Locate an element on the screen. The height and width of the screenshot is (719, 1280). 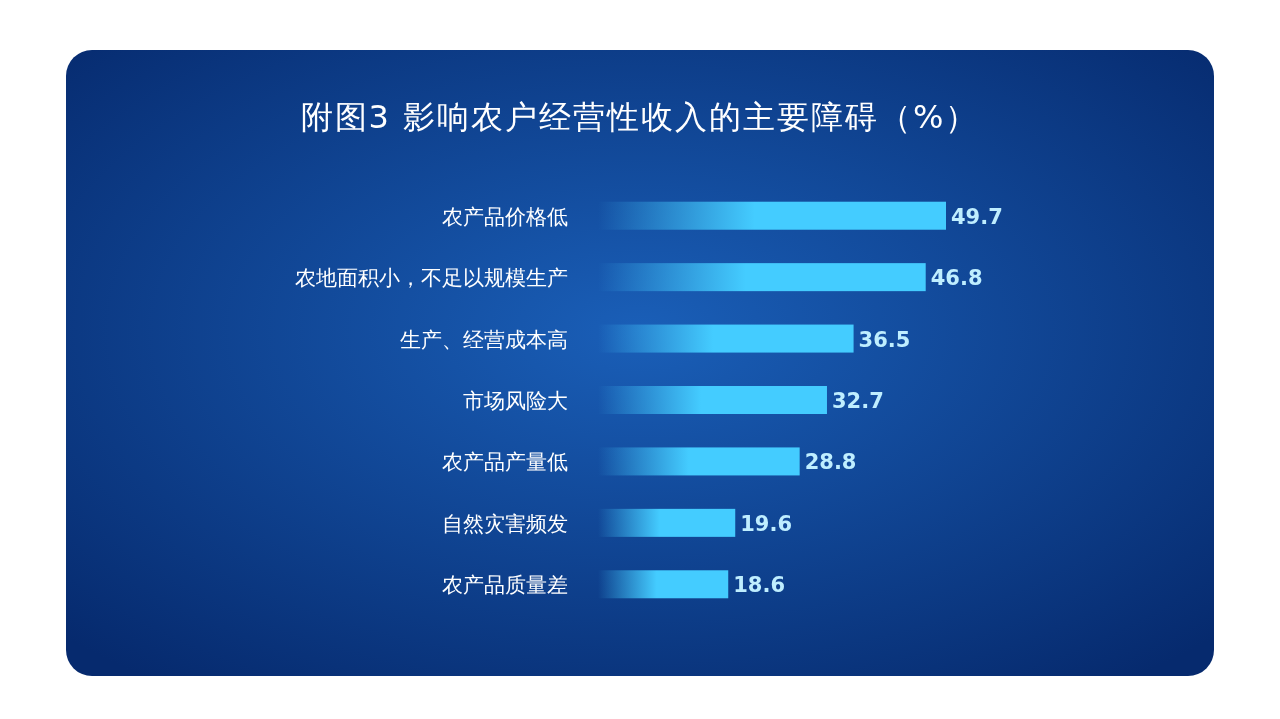
data-label: 36.5 is located at coordinates (884, 339).